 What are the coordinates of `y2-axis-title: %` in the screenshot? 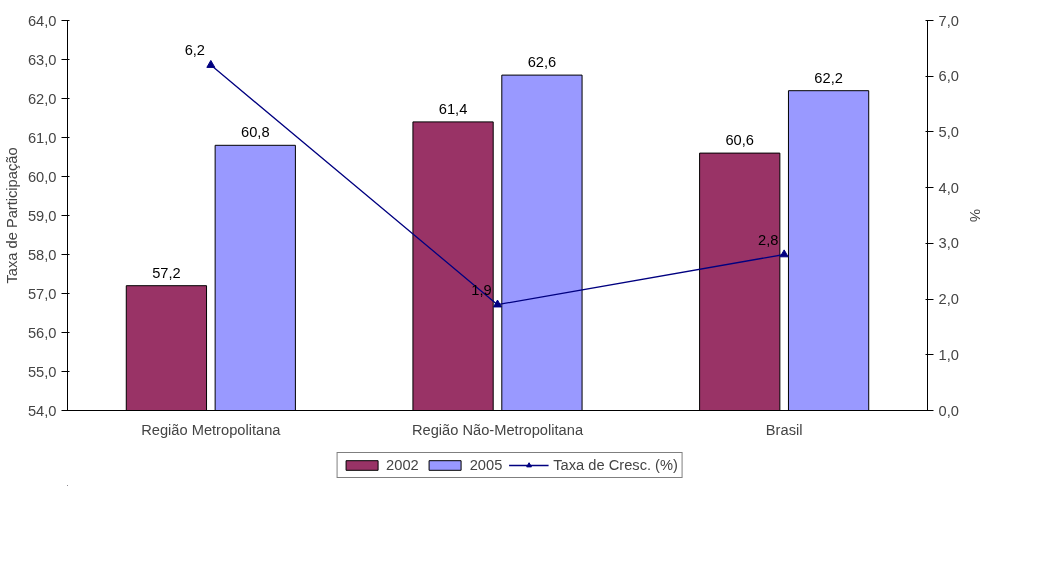 It's located at (974, 215).